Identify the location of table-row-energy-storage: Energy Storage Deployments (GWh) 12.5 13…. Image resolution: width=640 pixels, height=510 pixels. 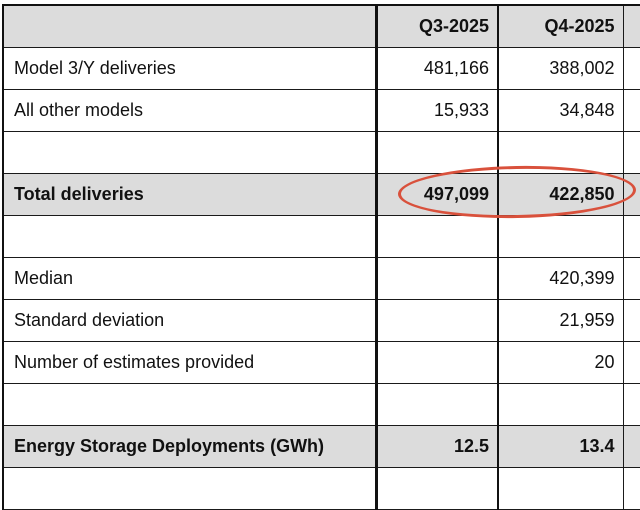
(321, 446).